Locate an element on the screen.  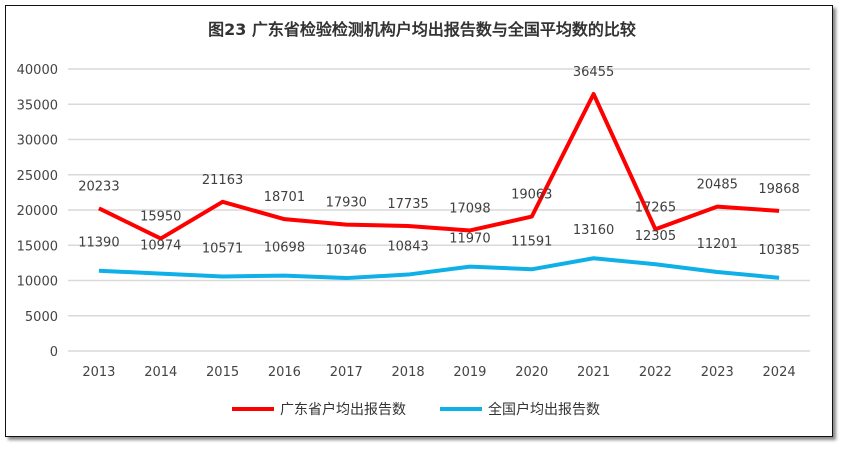
data-label: 20233 is located at coordinates (98, 186).